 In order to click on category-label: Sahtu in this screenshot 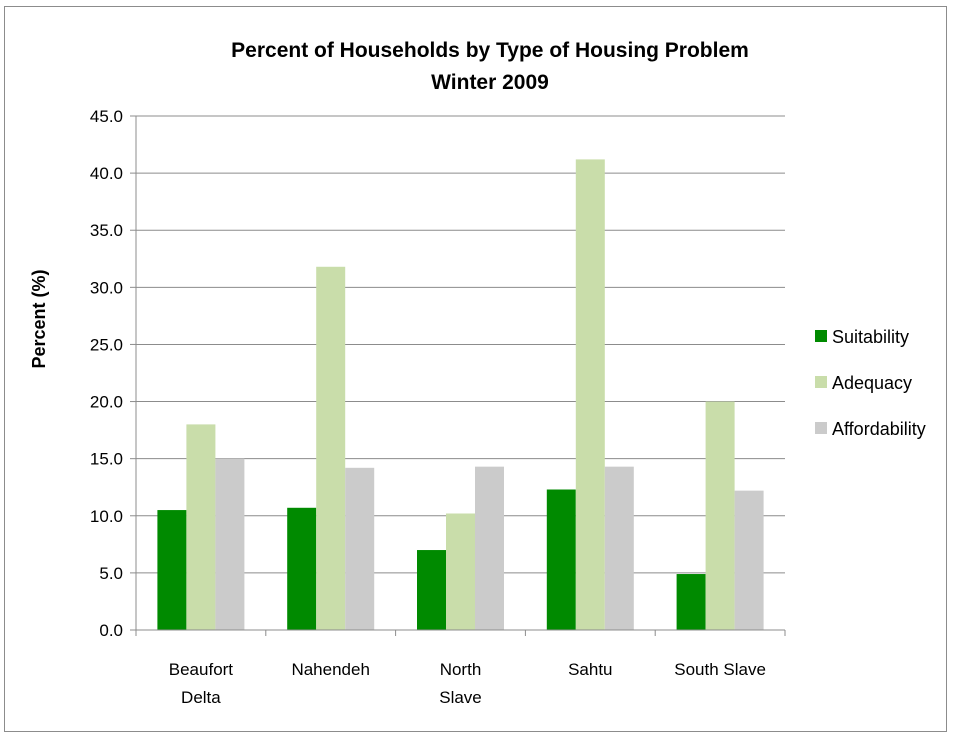, I will do `click(590, 669)`.